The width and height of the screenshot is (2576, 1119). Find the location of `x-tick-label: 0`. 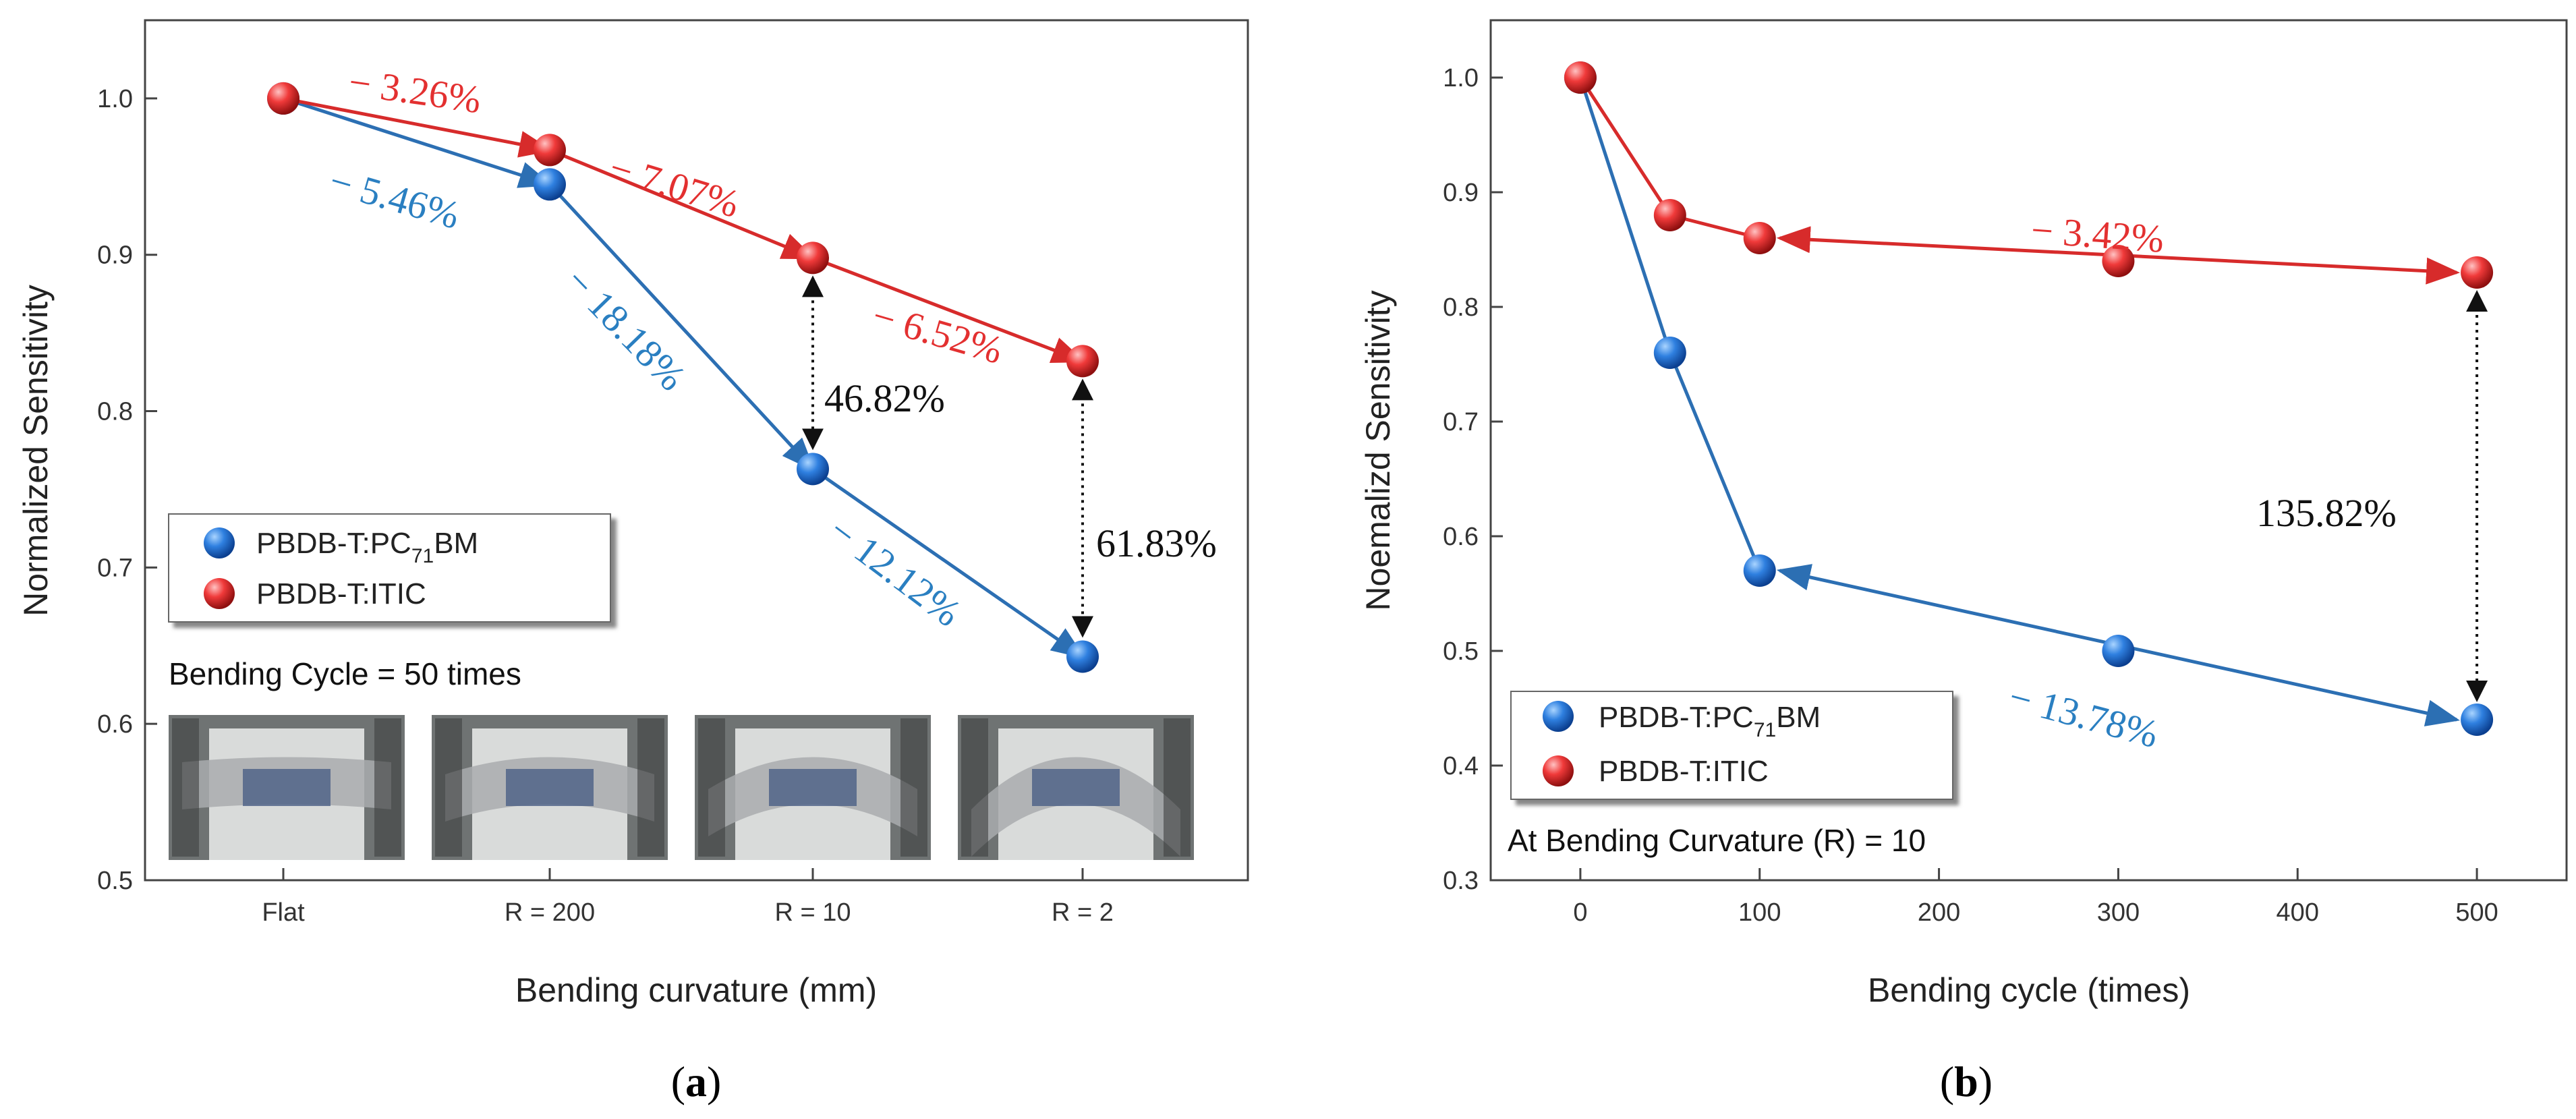

x-tick-label: 0 is located at coordinates (1580, 913).